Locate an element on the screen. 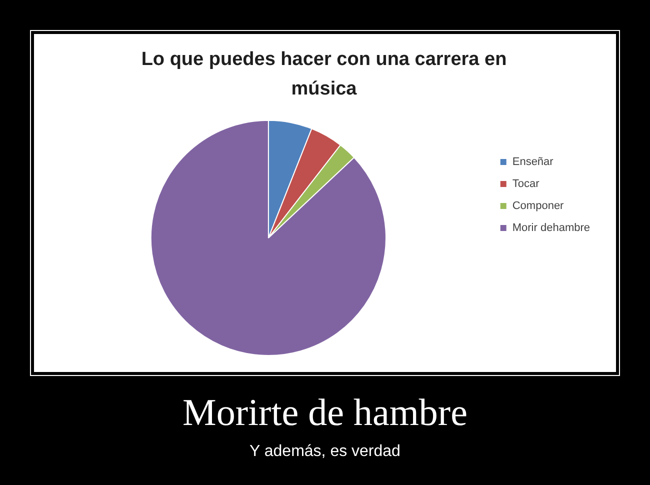 This screenshot has height=485, width=650. chart-title: Lo que puedes hacer con una carrera en música is located at coordinates (324, 74).